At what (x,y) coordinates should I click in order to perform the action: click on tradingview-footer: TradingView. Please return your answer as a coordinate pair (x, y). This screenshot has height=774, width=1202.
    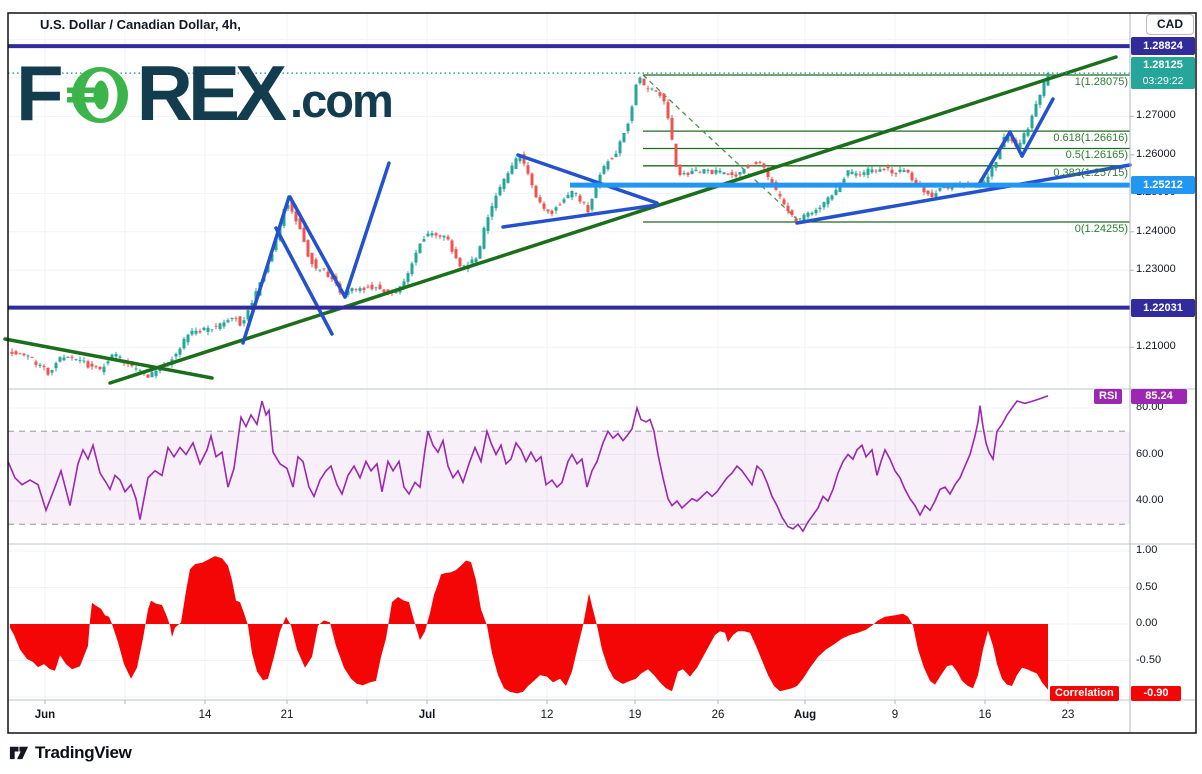
    Looking at the image, I should click on (70, 752).